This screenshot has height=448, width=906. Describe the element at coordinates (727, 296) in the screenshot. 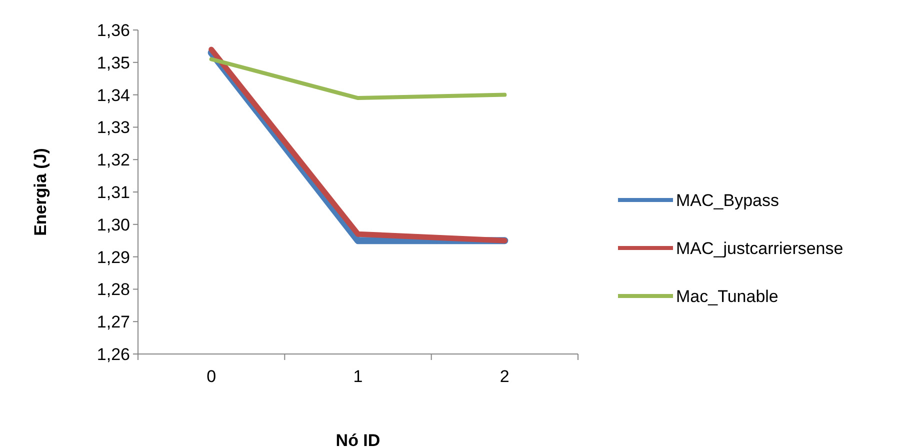

I see `legend-label: Mac_Tunable` at that location.